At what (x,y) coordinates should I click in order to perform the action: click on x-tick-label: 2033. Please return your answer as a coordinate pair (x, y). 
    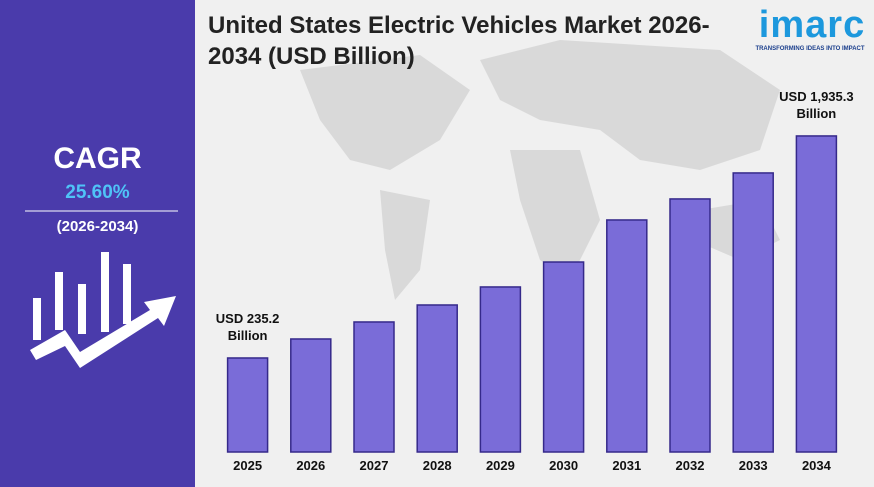
    Looking at the image, I should click on (753, 465).